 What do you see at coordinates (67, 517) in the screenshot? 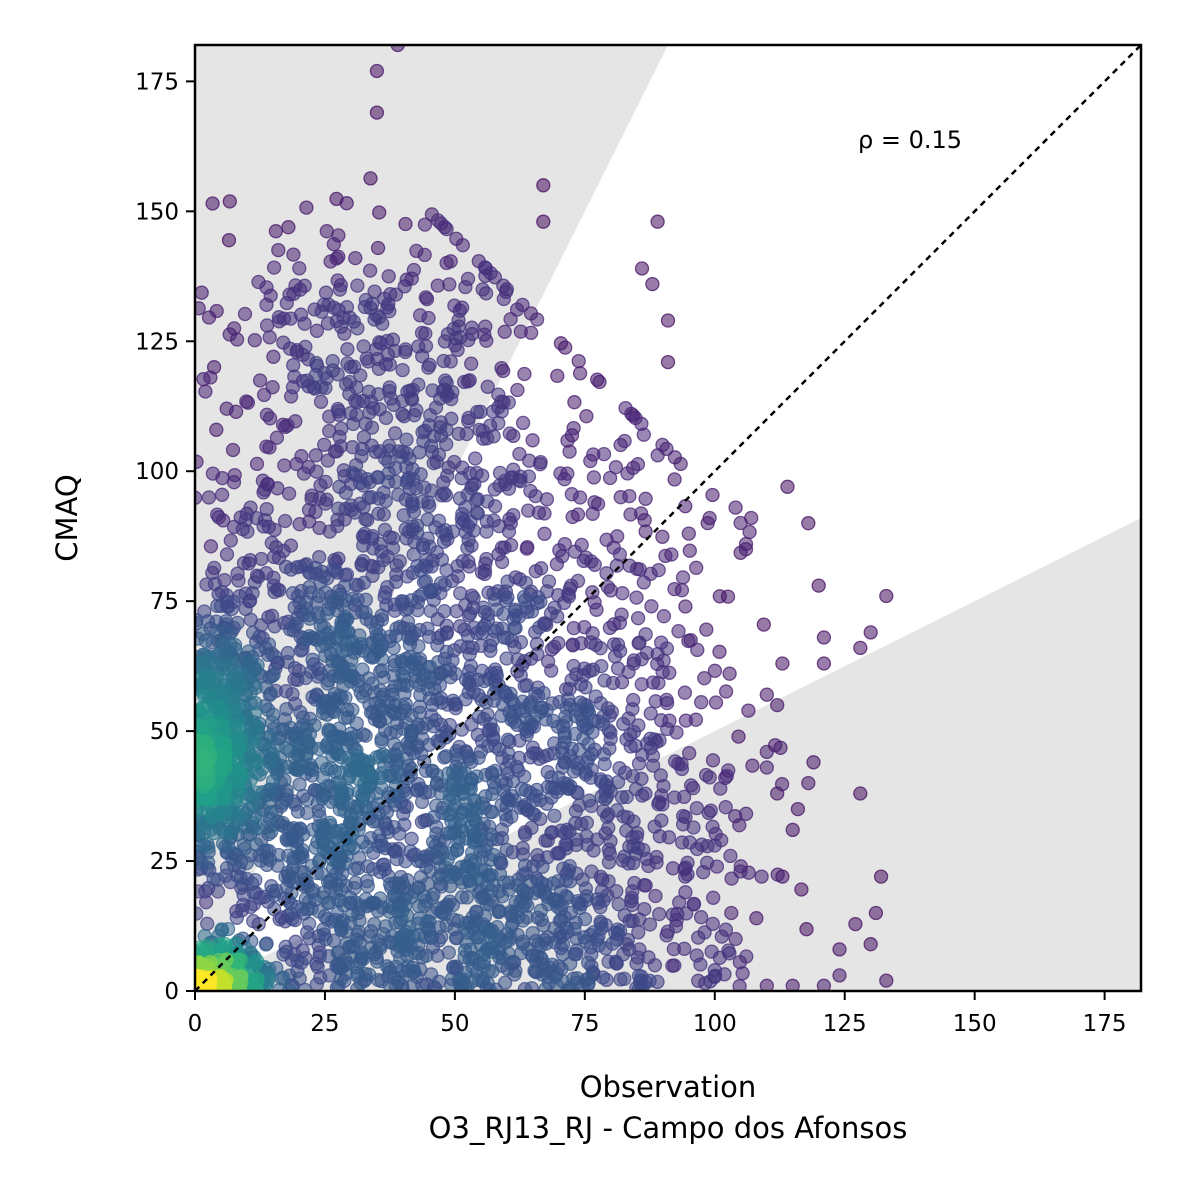
I see `y-axis-title: CMAQ` at bounding box center [67, 517].